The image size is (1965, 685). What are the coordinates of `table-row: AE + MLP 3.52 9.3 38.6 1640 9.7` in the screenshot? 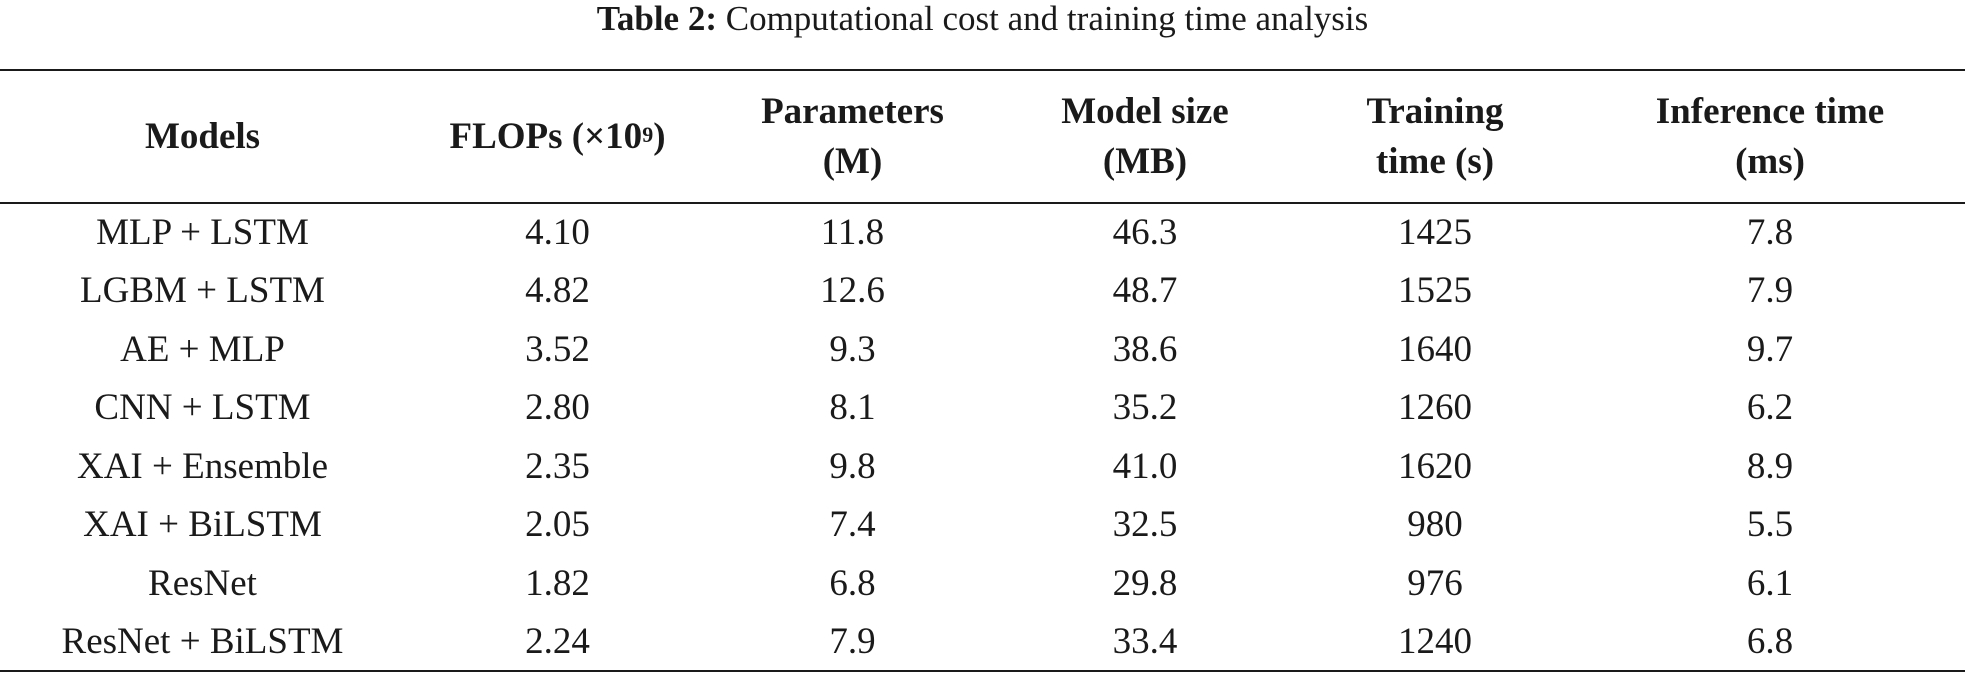 It's located at (982, 349).